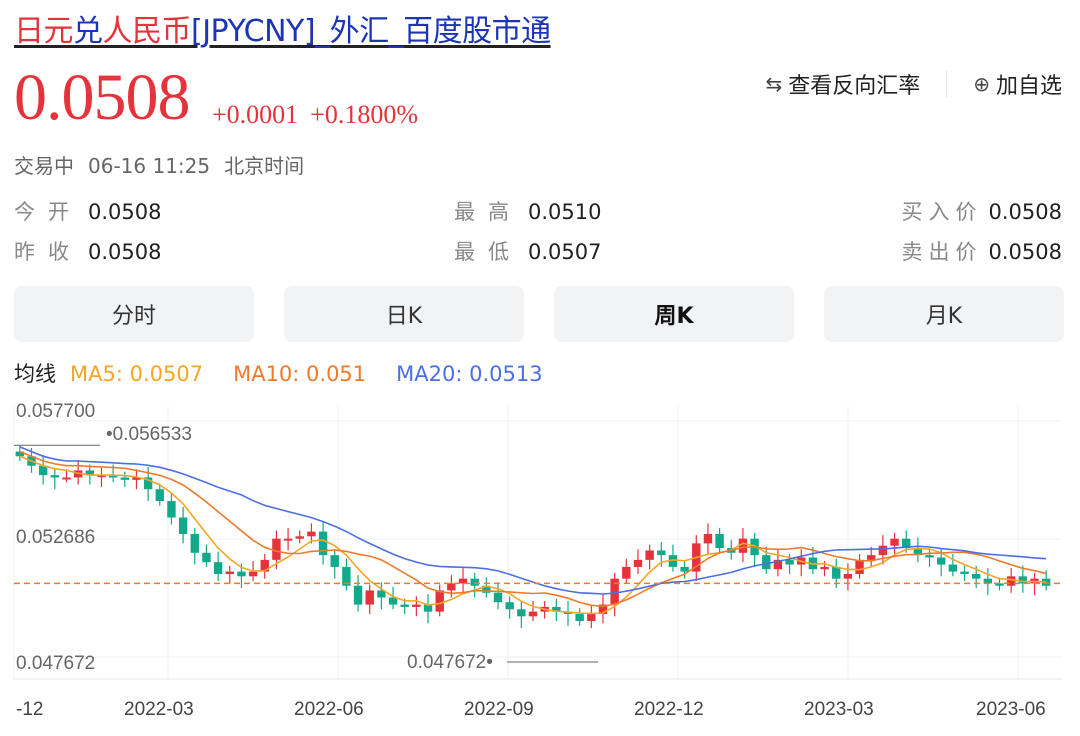 Image resolution: width=1080 pixels, height=736 pixels. I want to click on add-watchlist-button: ⊕ 加自选, so click(1017, 84).